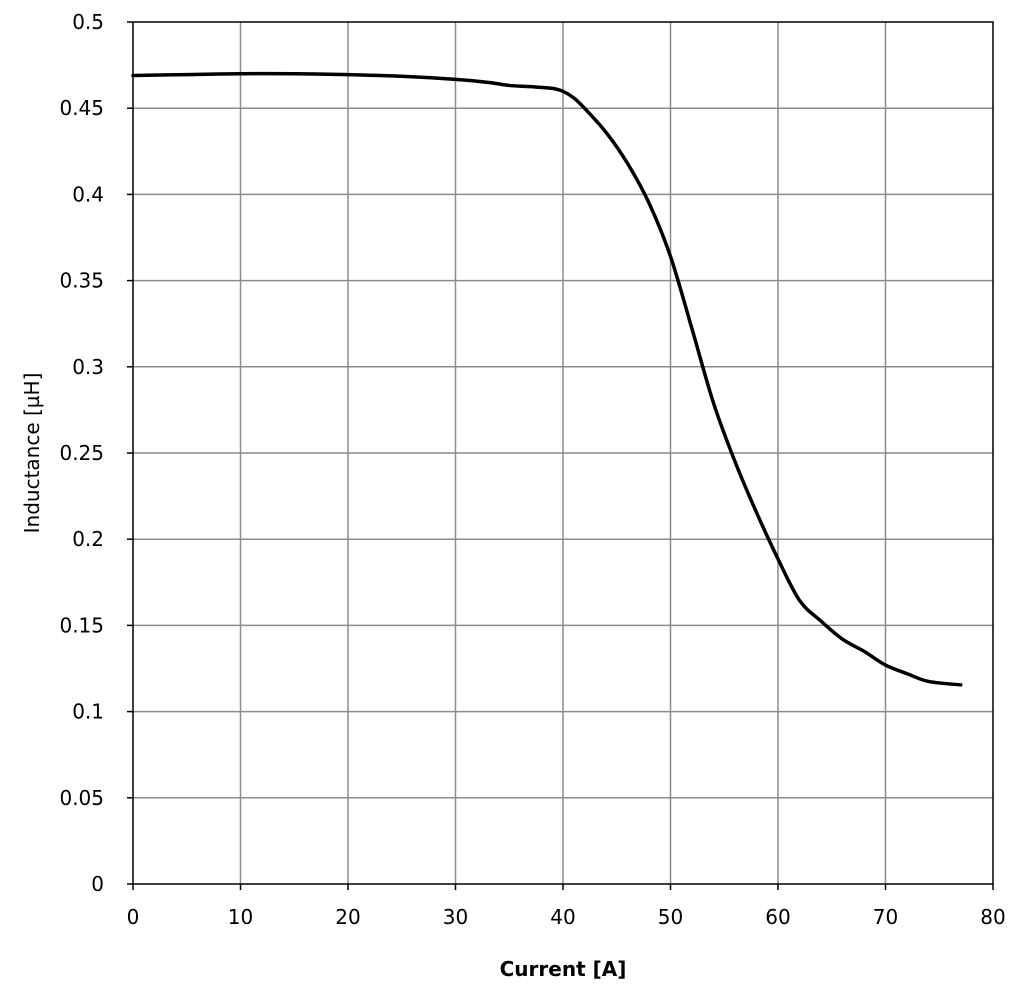  Describe the element at coordinates (32, 453) in the screenshot. I see `y-axis-title: Inductance [µH]` at that location.